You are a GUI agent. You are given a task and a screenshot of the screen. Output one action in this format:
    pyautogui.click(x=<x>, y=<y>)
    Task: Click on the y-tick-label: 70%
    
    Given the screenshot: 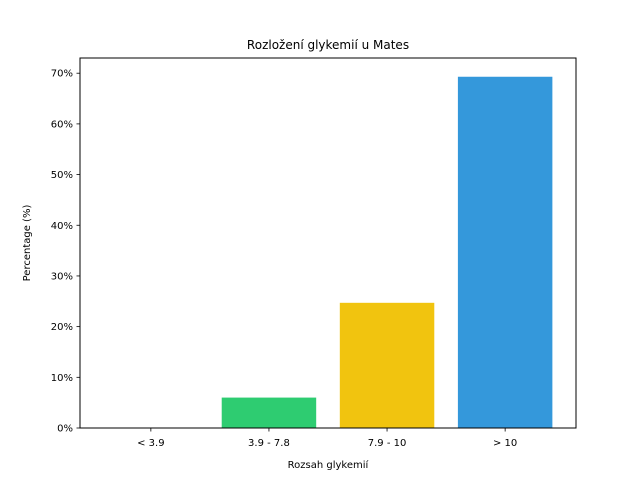 What is the action you would take?
    pyautogui.click(x=62, y=74)
    